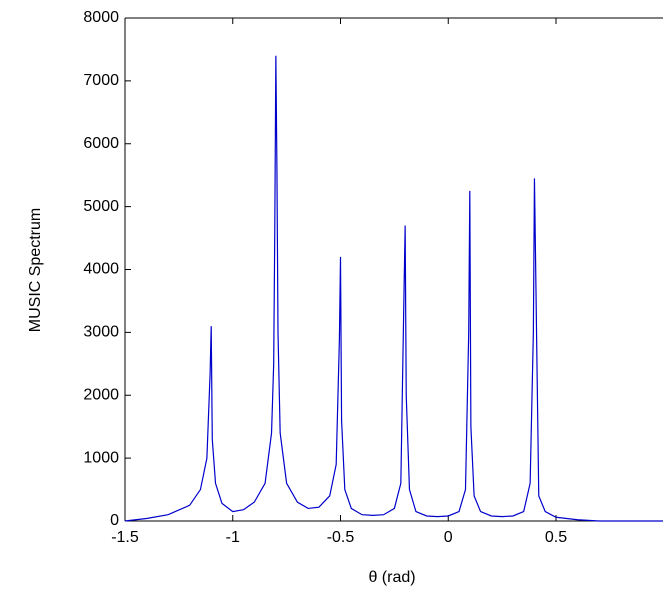  I want to click on x-tick-label: -1, so click(233, 537).